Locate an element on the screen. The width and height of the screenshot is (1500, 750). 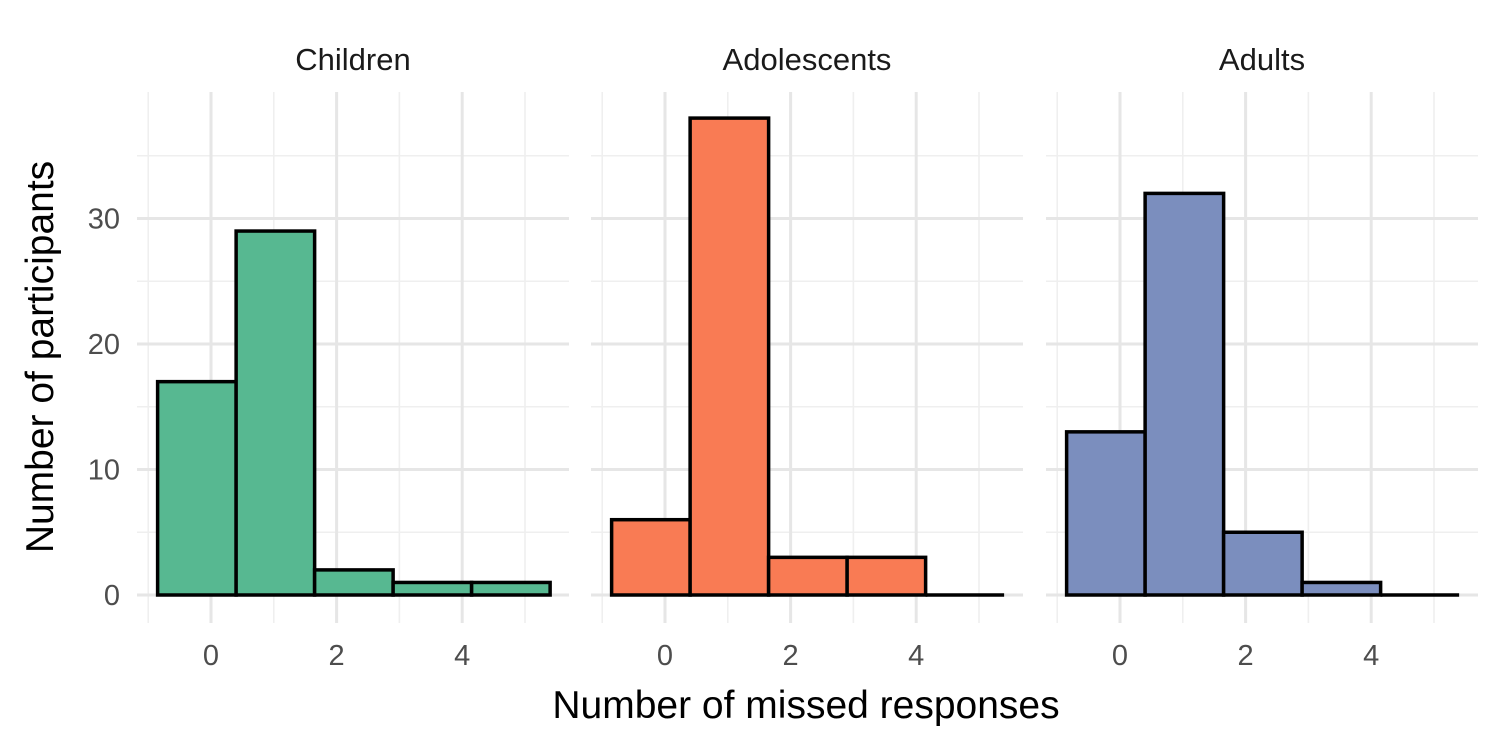
y-tick-label: 30 is located at coordinates (104, 220).